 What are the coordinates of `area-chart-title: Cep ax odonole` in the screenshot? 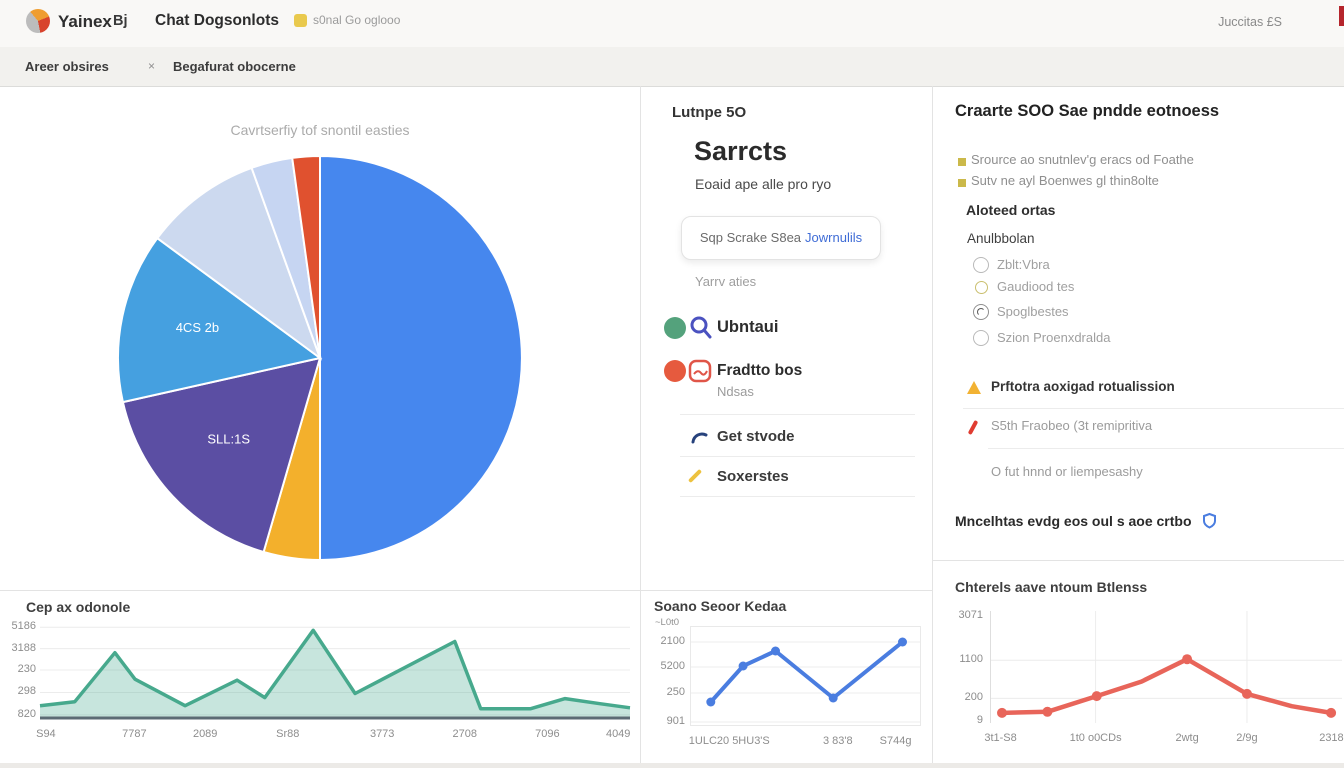 It's located at (78, 607).